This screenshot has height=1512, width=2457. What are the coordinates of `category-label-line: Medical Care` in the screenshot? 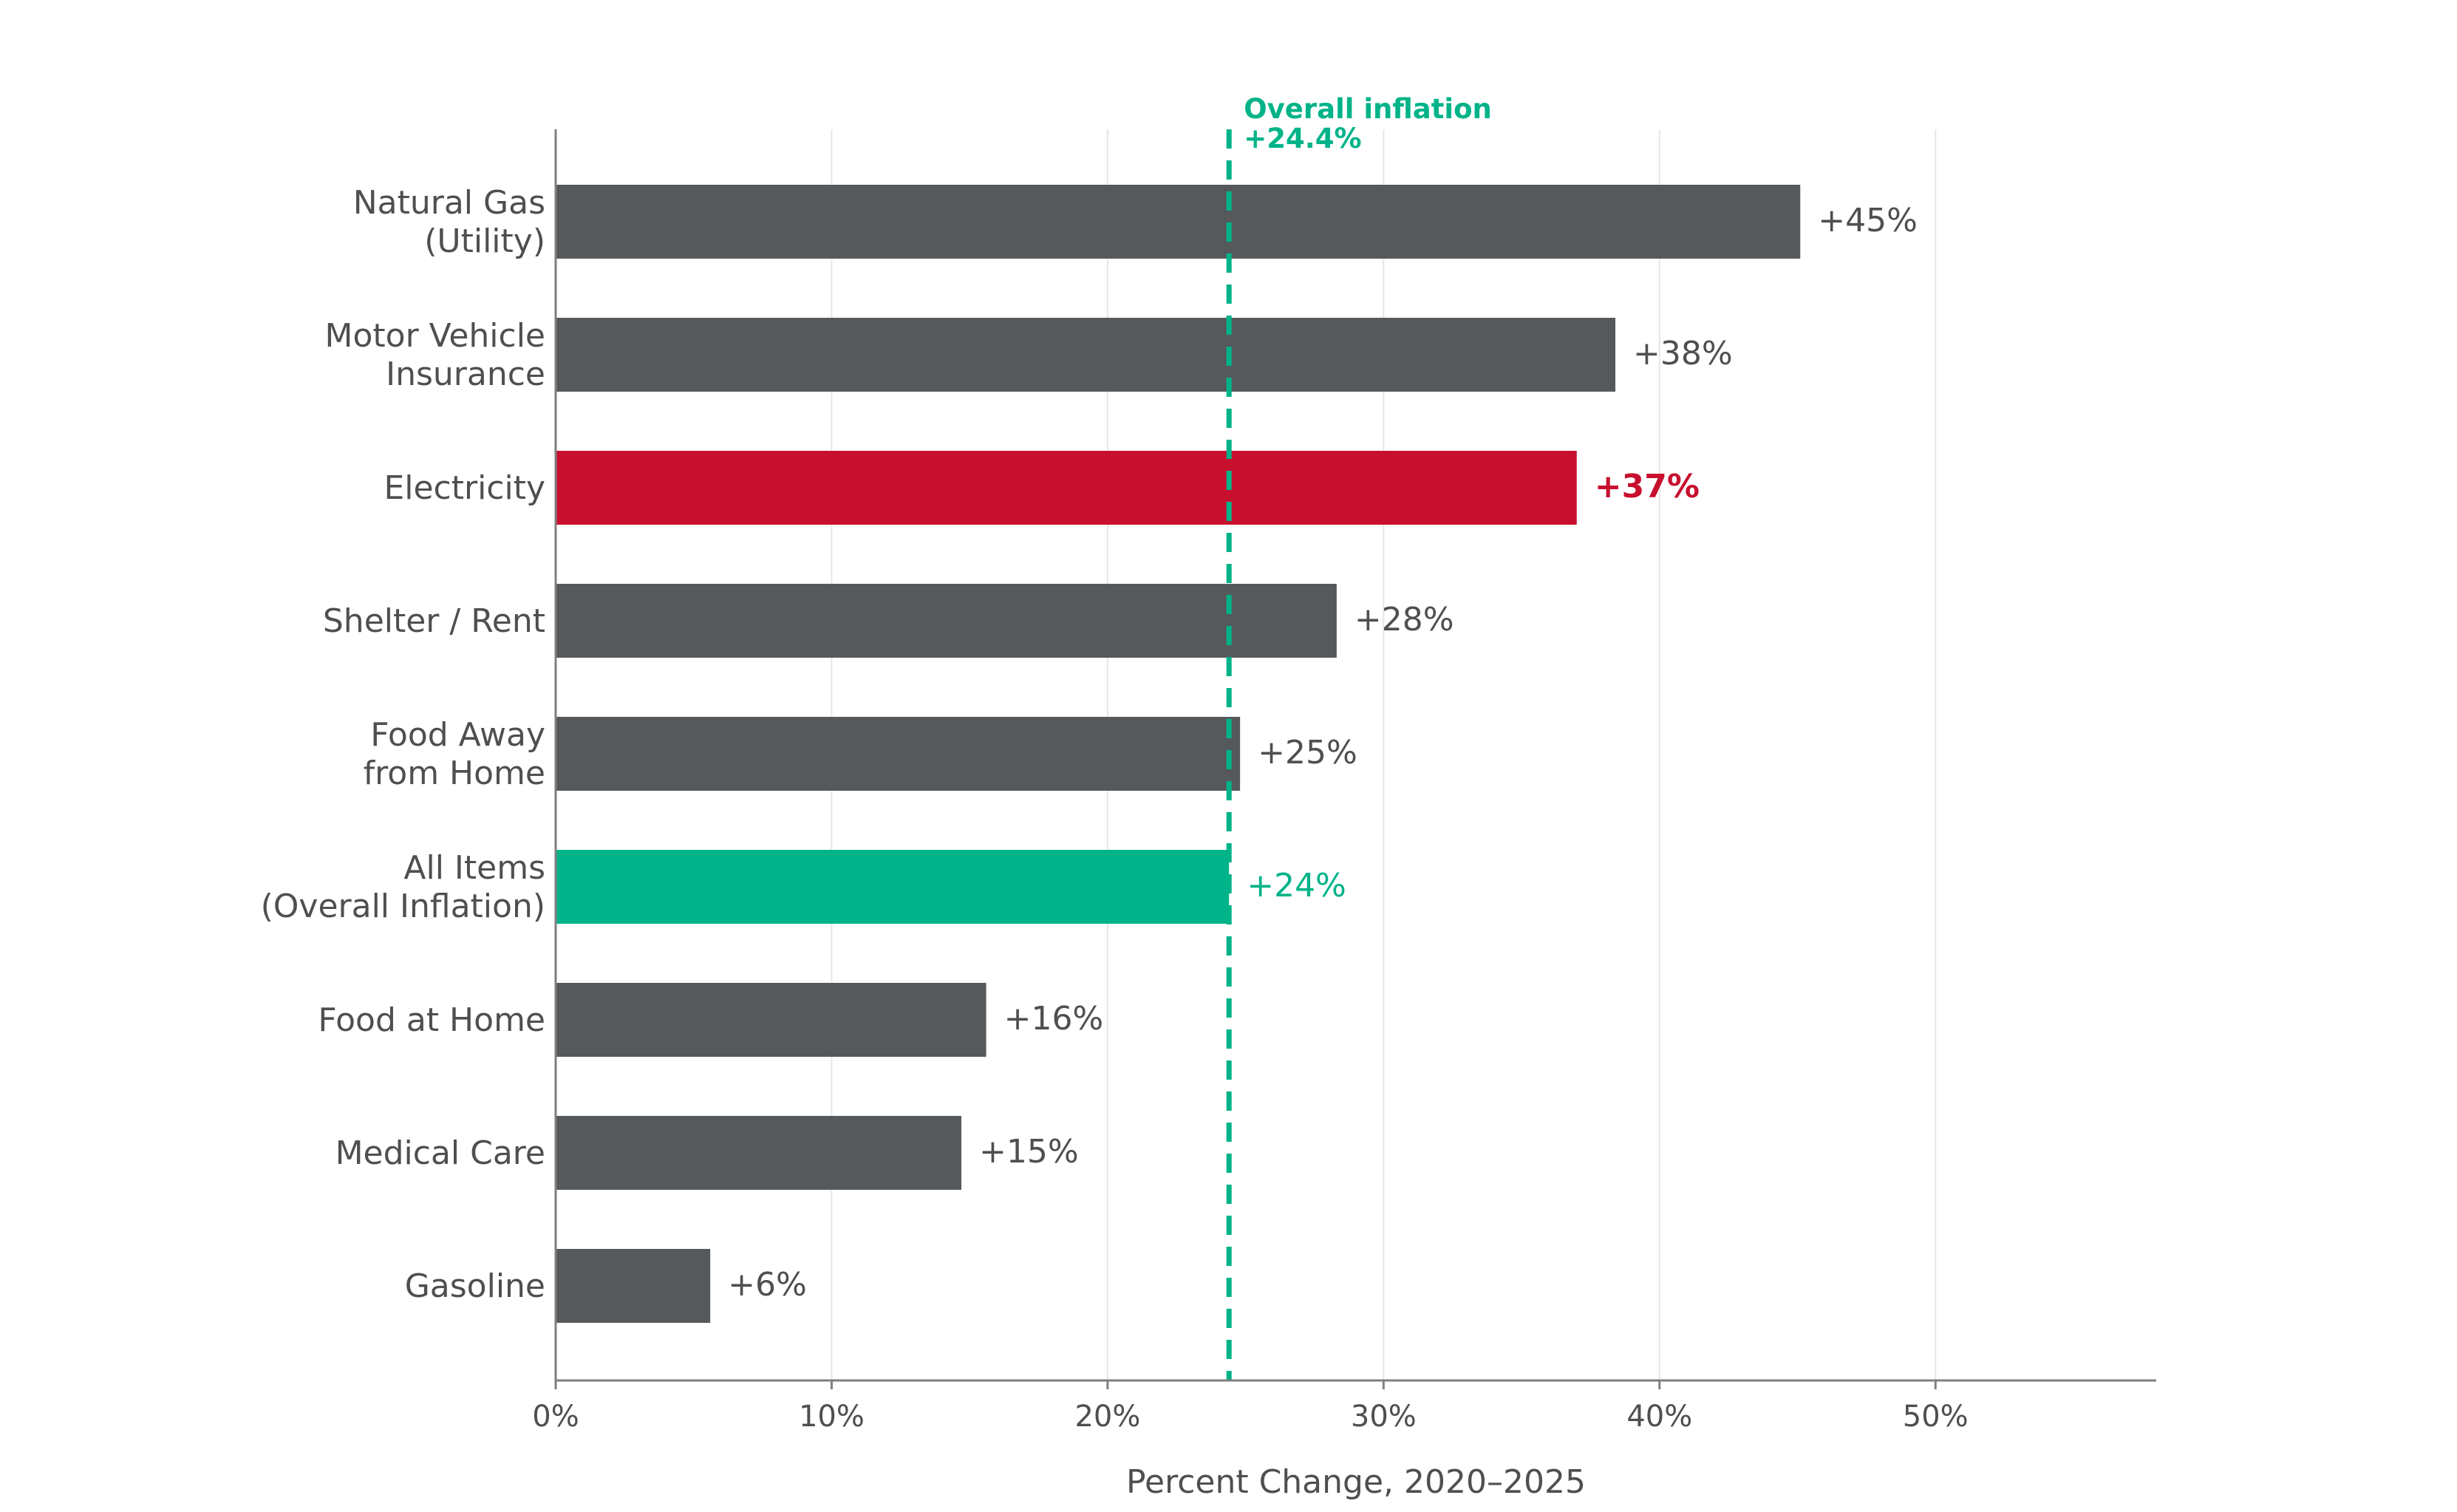 It's located at (440, 1153).